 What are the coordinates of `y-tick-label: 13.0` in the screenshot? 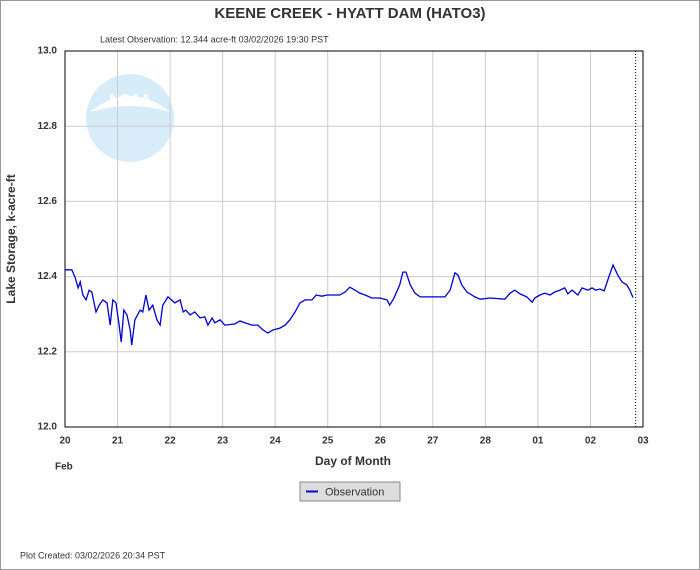 It's located at (48, 51).